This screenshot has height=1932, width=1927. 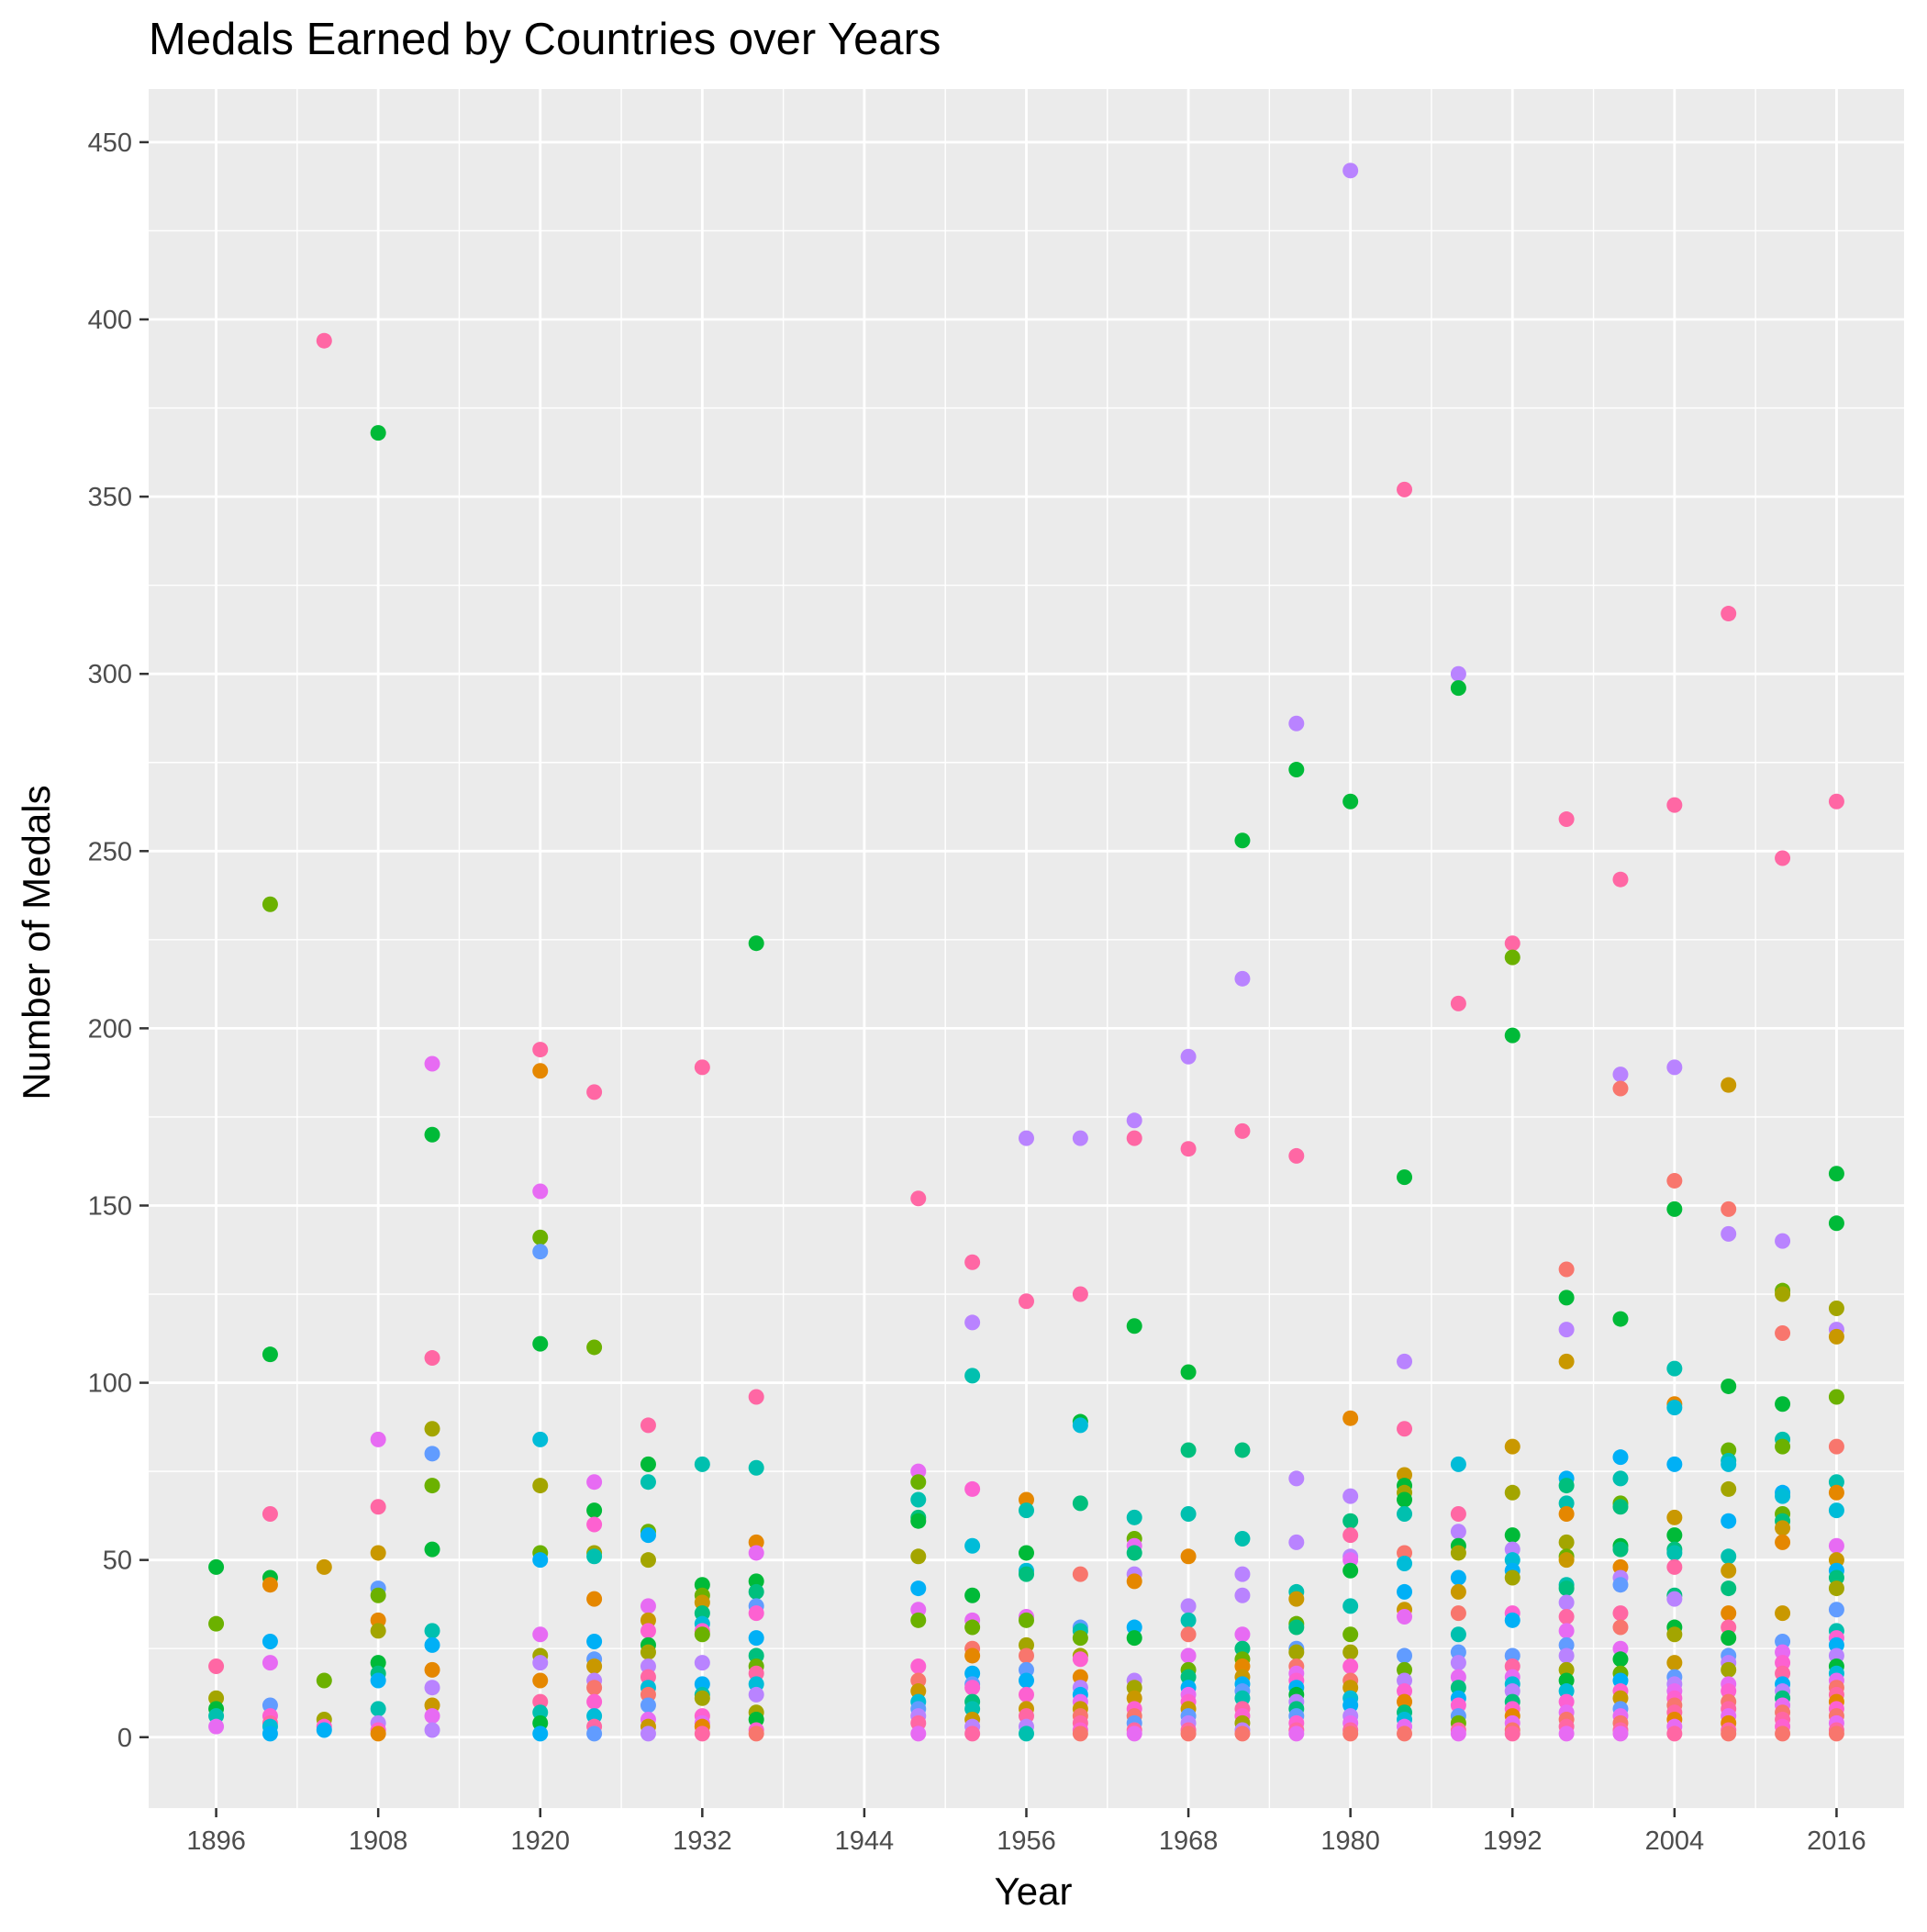 What do you see at coordinates (865, 1841) in the screenshot?
I see `x-tick-label: 1944` at bounding box center [865, 1841].